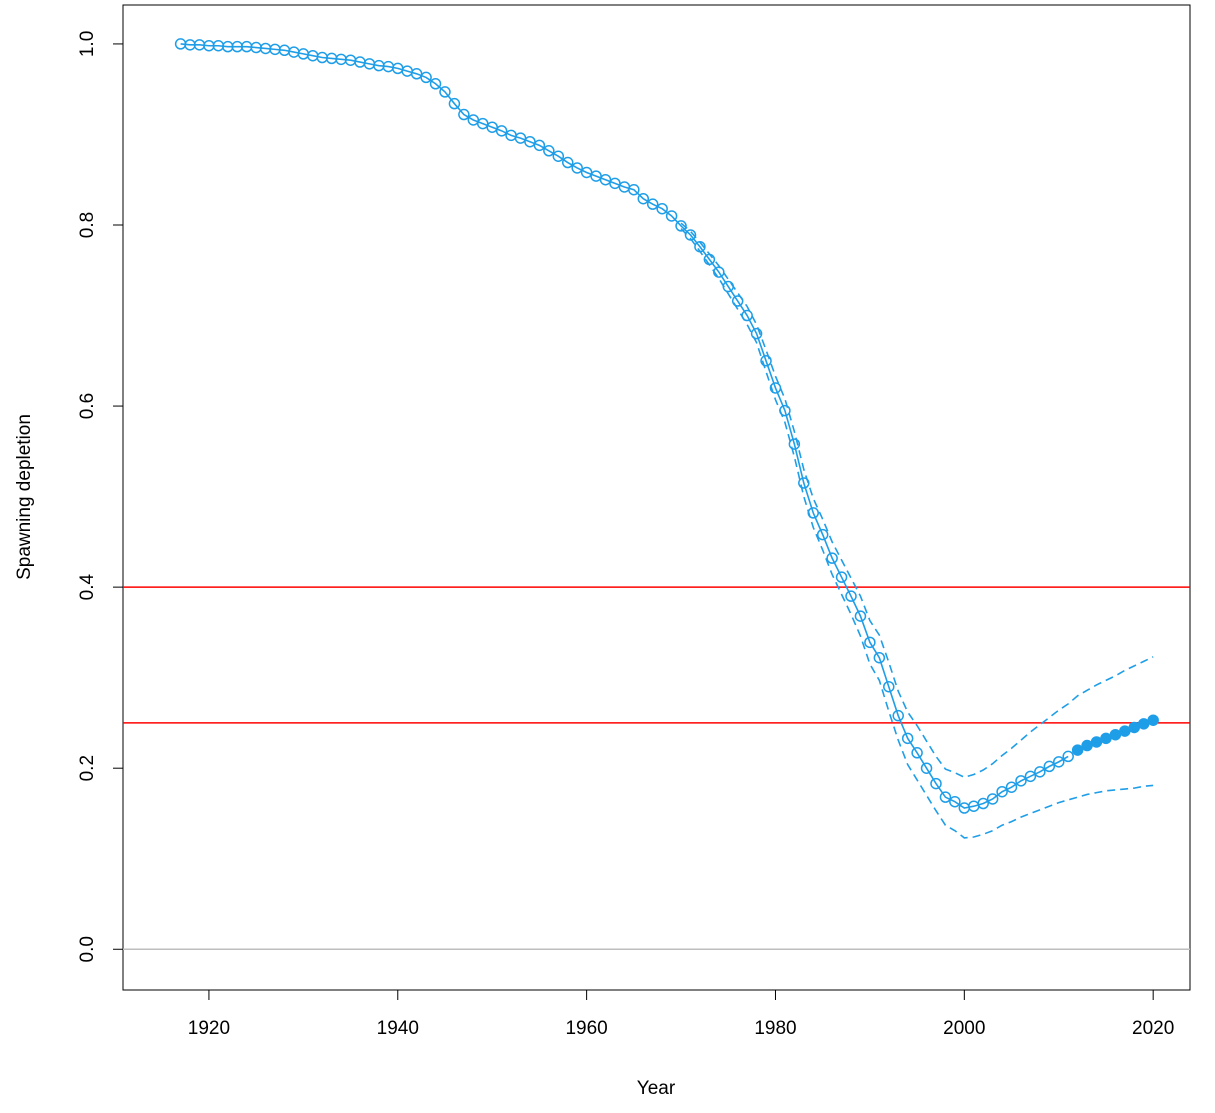 The height and width of the screenshot is (1113, 1215). Describe the element at coordinates (87, 44) in the screenshot. I see `y-tick-label: 1.0` at that location.